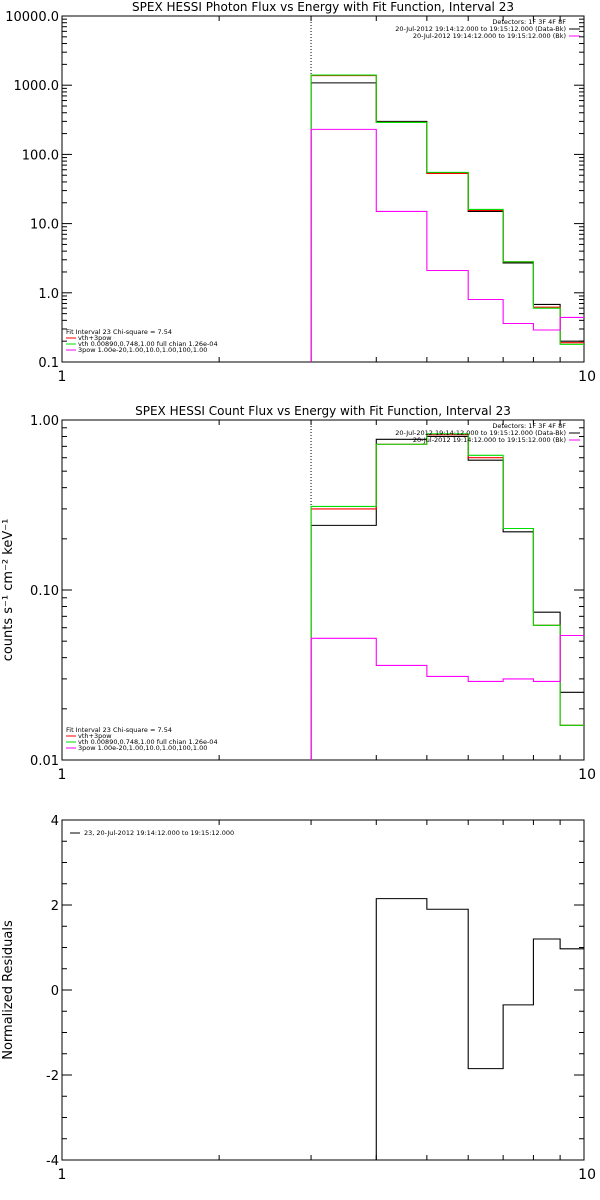 The height and width of the screenshot is (1200, 600). I want to click on y-tick-label: 0.1, so click(48, 363).